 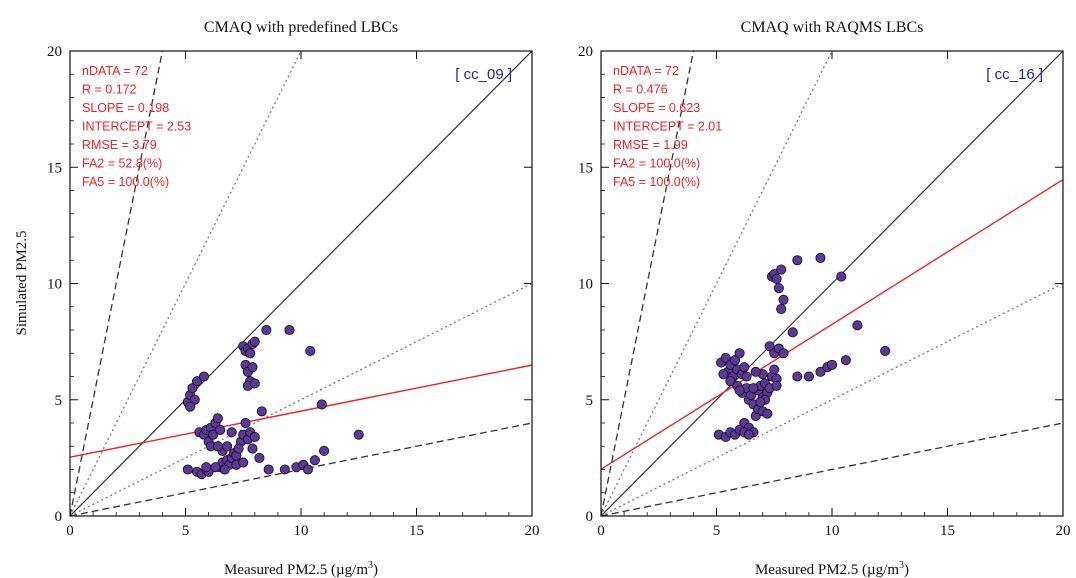 I want to click on left-y-tick-label: 5, so click(x=59, y=401).